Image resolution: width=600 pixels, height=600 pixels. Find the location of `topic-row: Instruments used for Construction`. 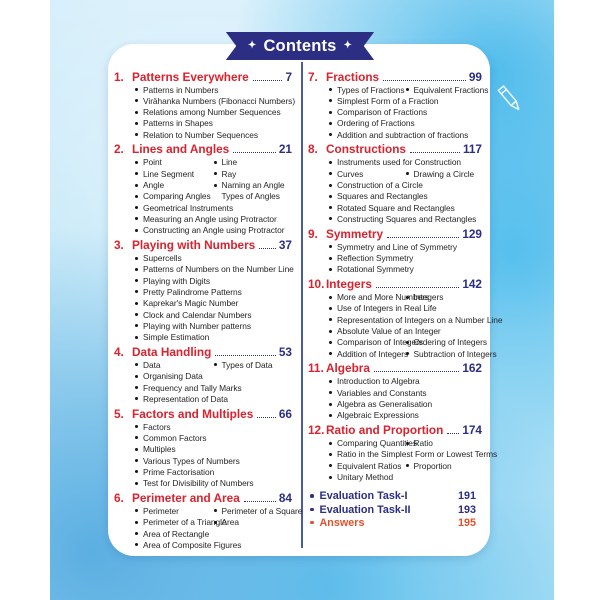

topic-row: Instruments used for Construction is located at coordinates (405, 162).